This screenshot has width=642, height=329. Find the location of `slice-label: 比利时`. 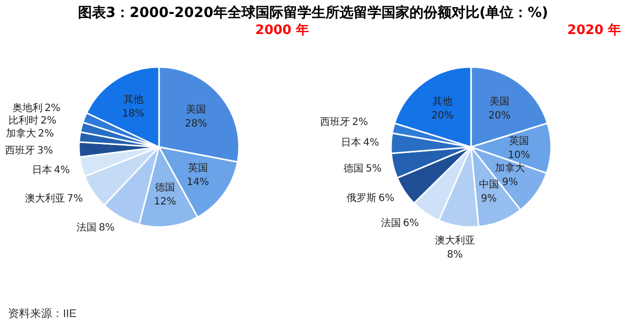

slice-label: 比利时 is located at coordinates (23, 120).